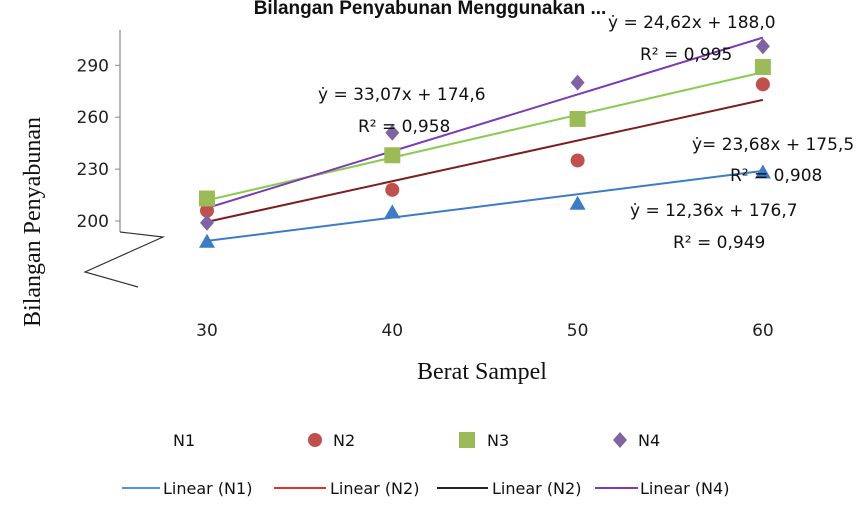  What do you see at coordinates (776, 176) in the screenshot?
I see `trendline-equation: R² = 0,908` at bounding box center [776, 176].